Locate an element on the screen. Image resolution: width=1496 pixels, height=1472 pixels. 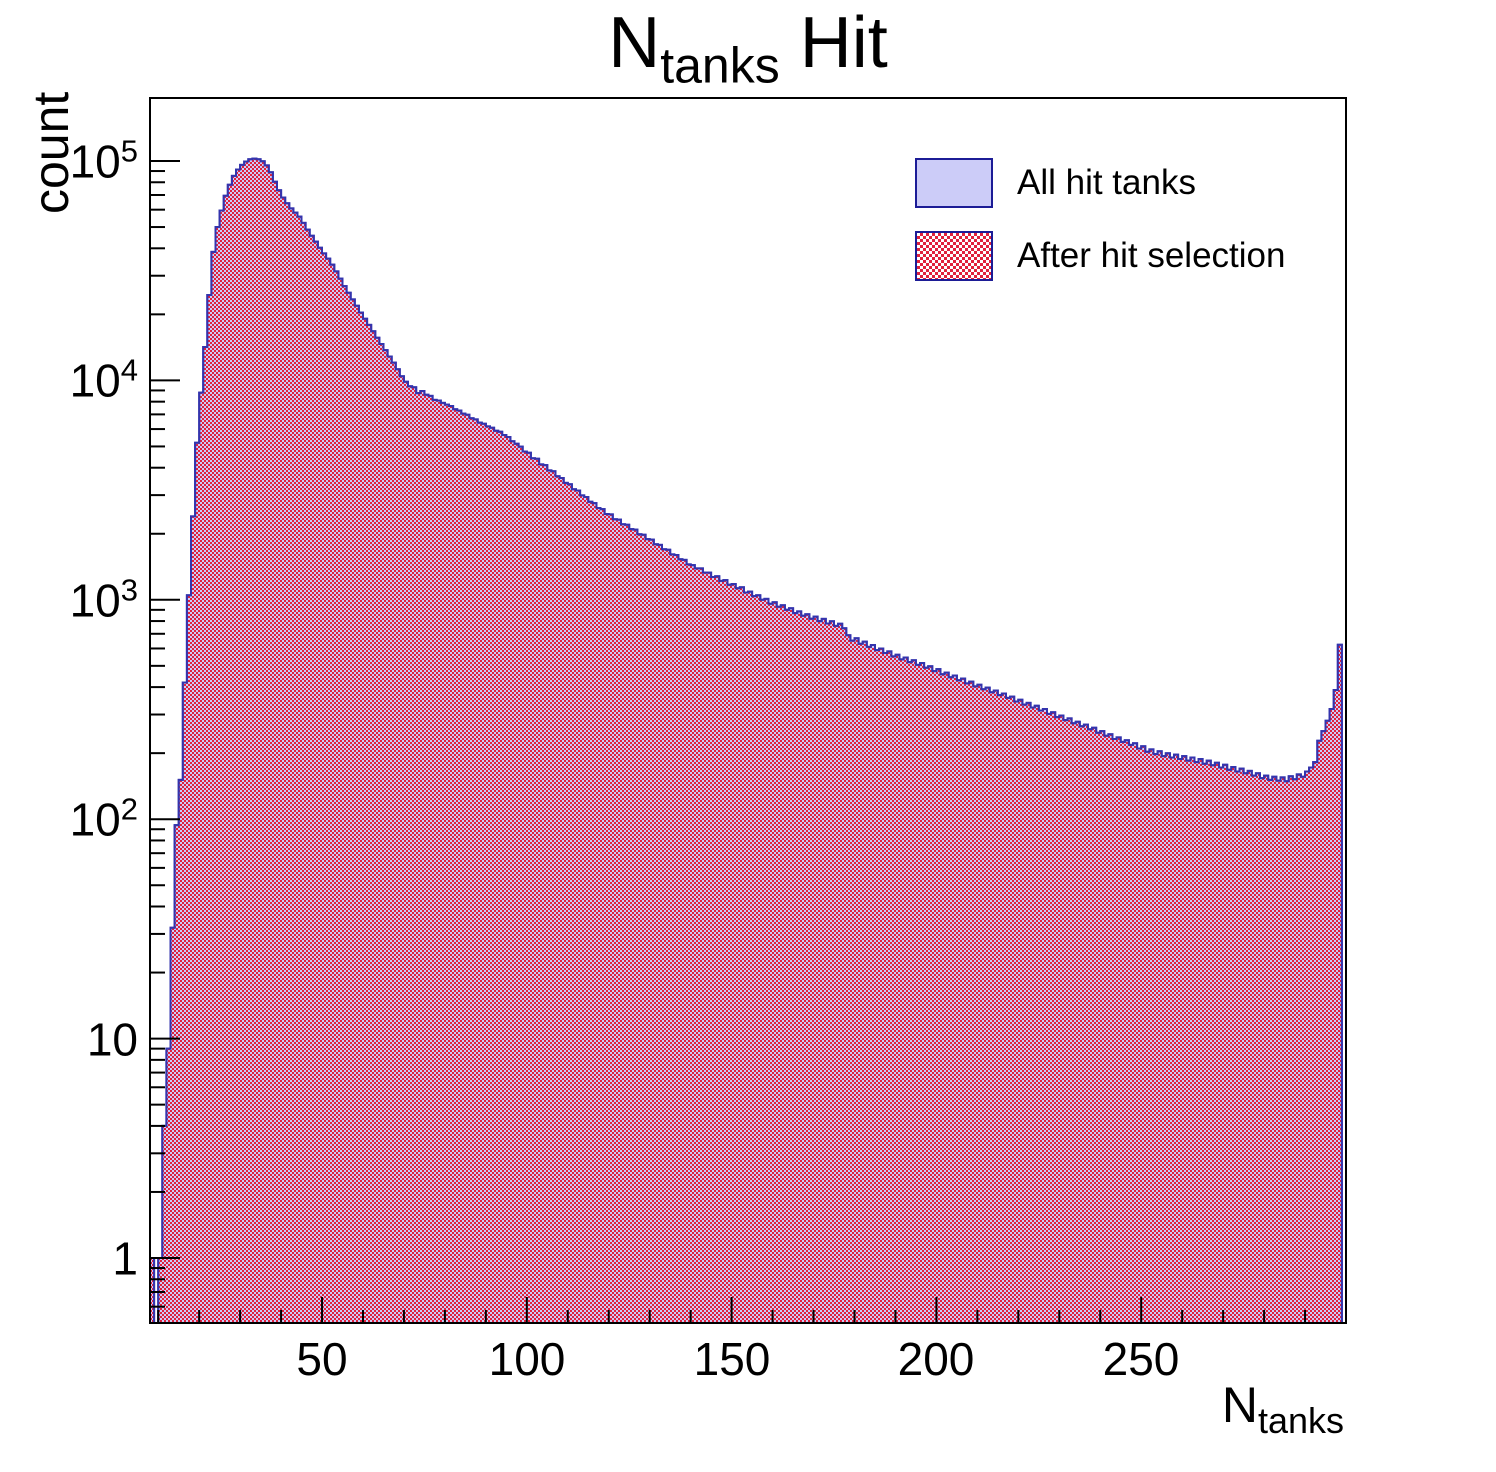
chart-title-subscript: tanks is located at coordinates (720, 65).